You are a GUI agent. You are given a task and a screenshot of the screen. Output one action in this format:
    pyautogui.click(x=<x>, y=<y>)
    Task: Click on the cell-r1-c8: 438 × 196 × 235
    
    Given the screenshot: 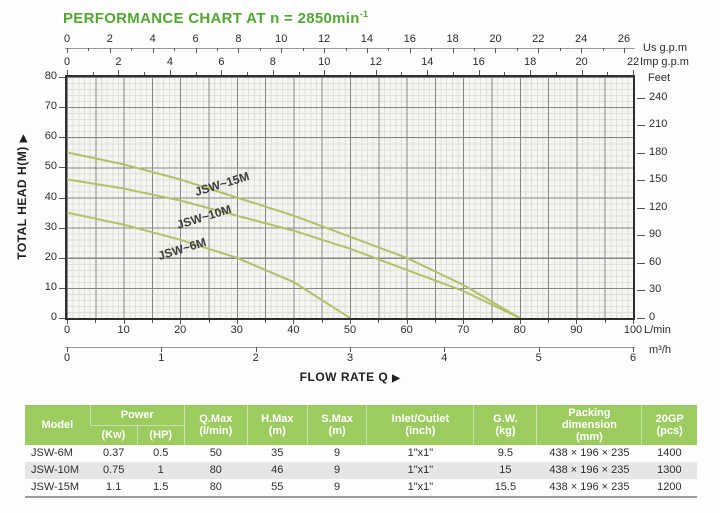 What is the action you would take?
    pyautogui.click(x=589, y=470)
    